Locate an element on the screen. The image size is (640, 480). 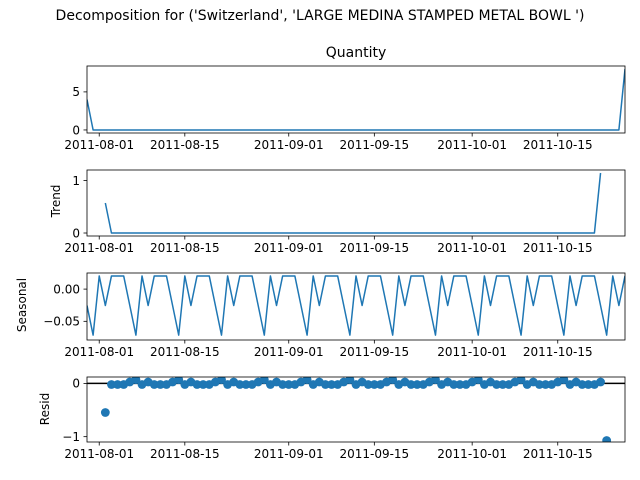
series-line-observed is located at coordinates (356, 99).